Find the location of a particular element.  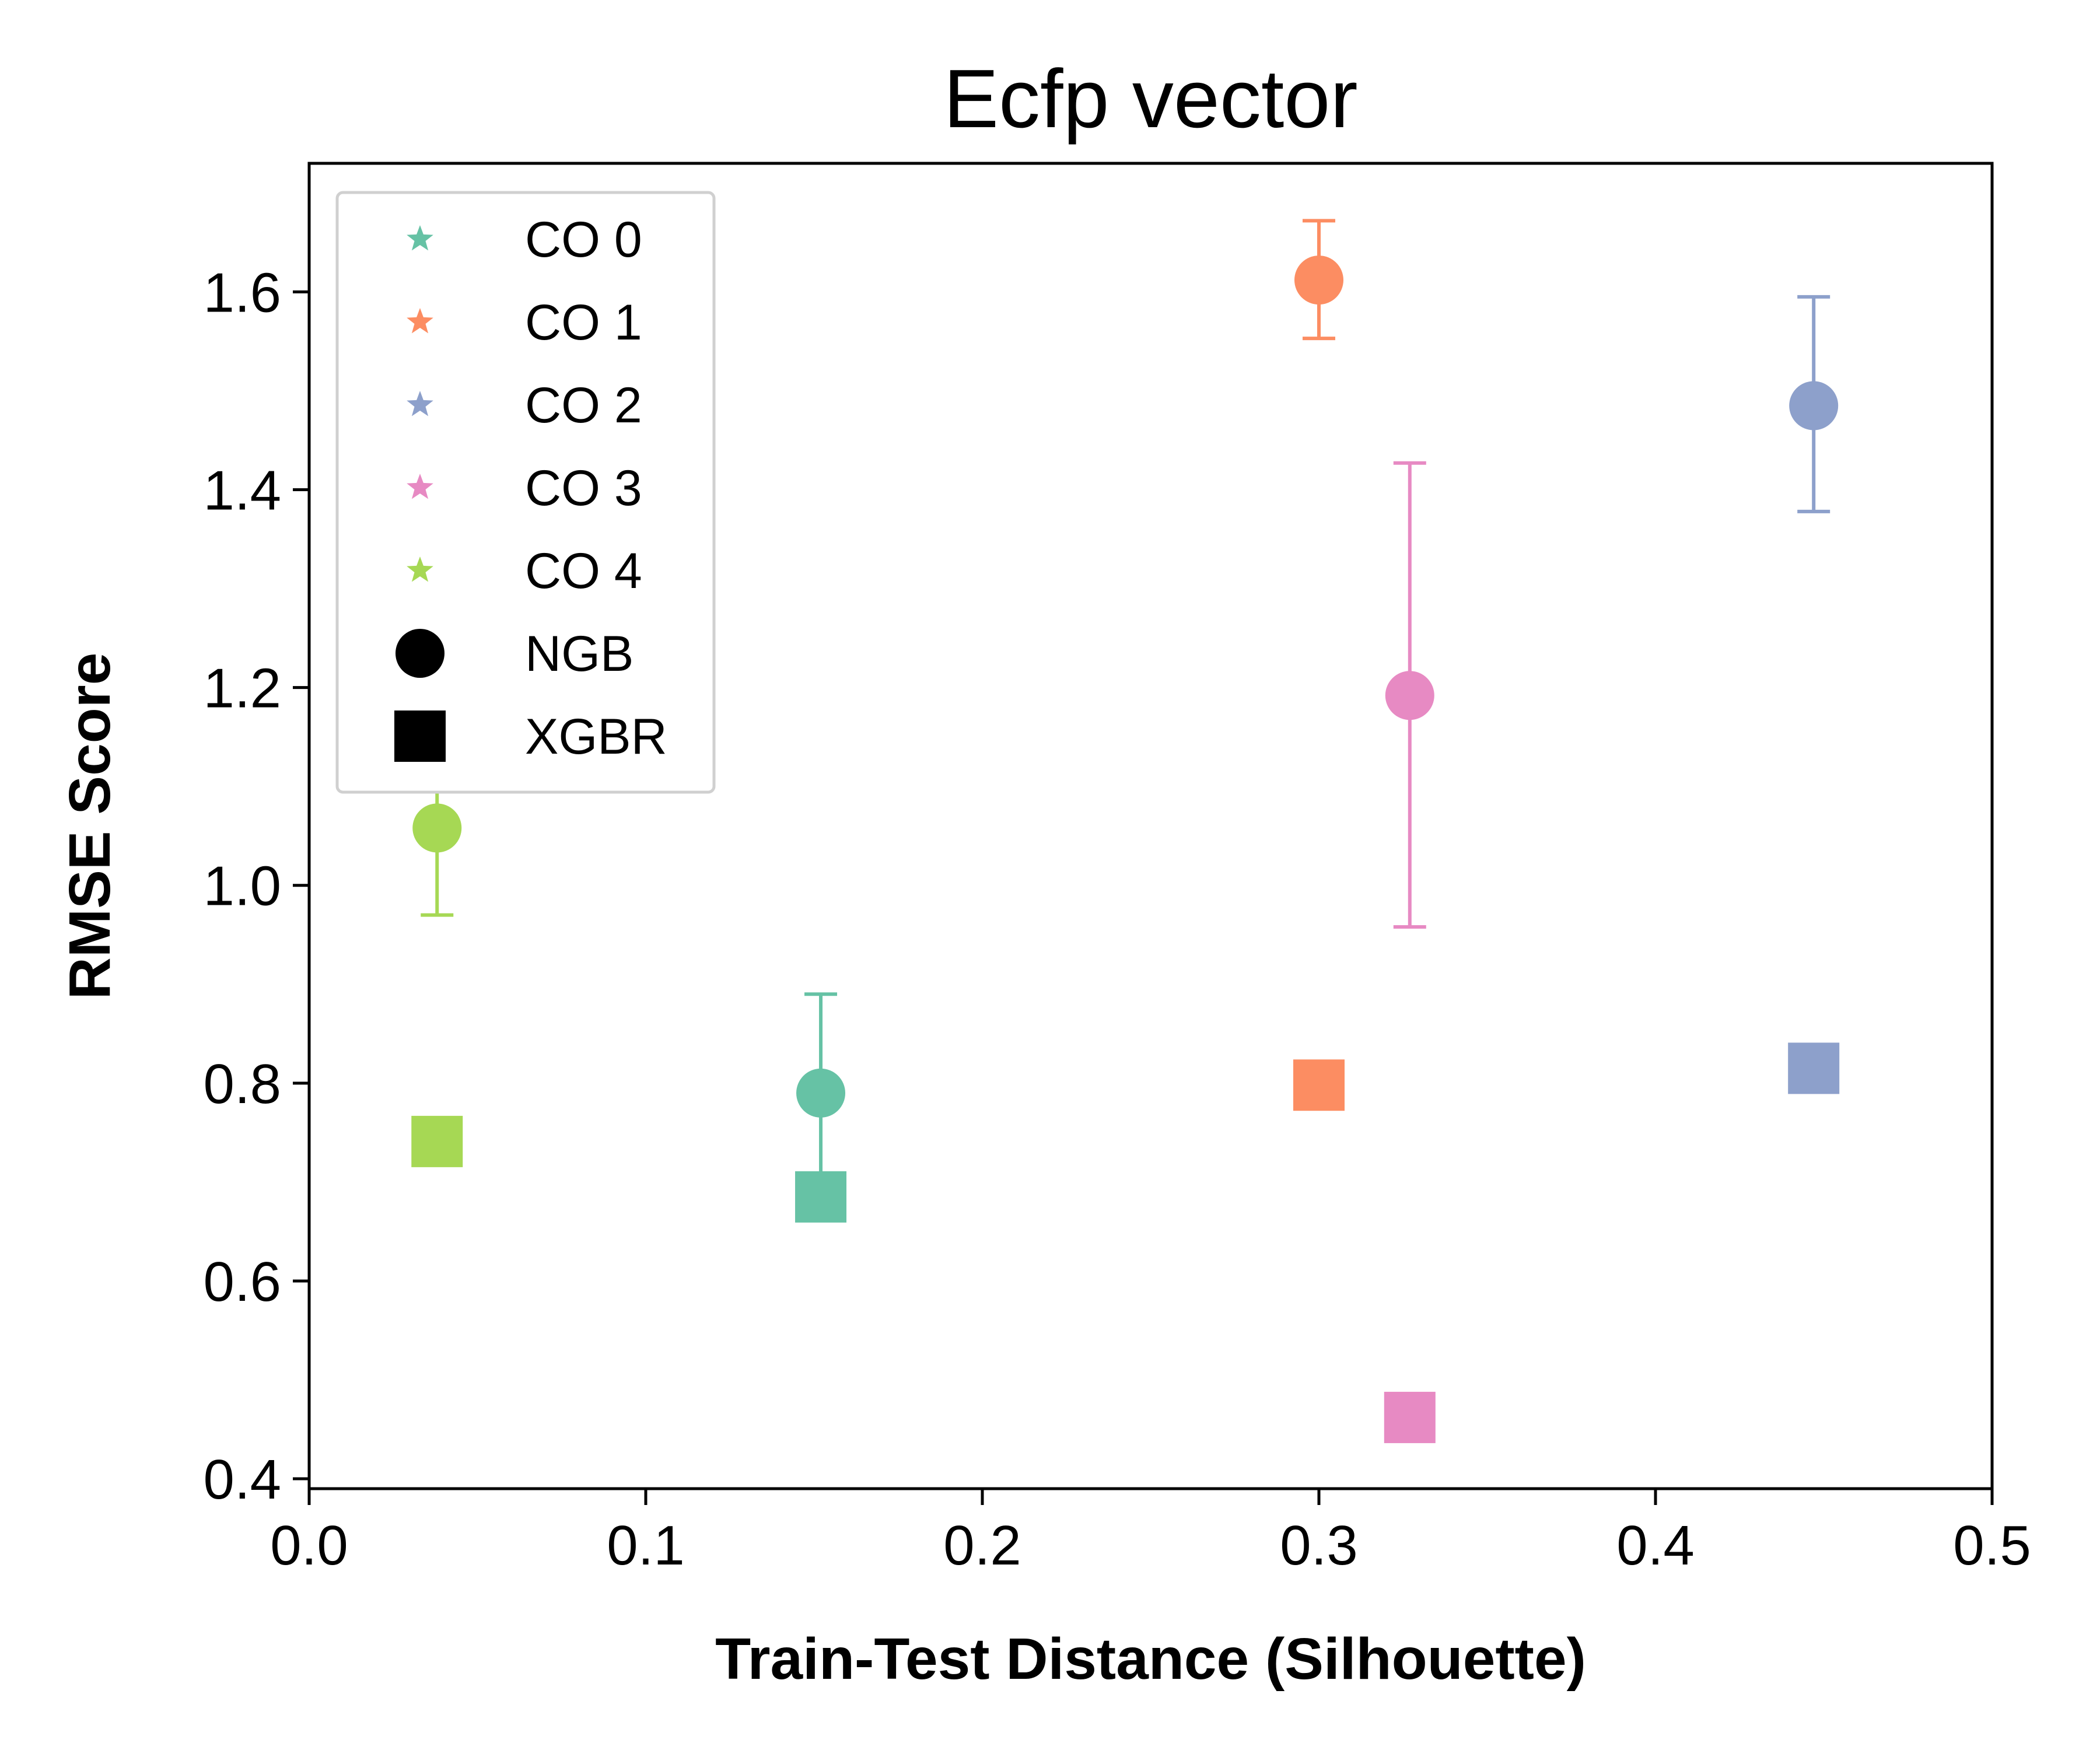

x-tick-label: 0.4 is located at coordinates (1655, 1545).